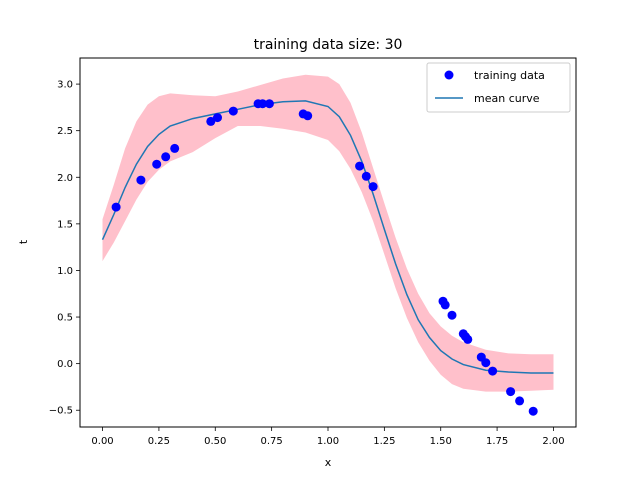 This screenshot has height=480, width=640. What do you see at coordinates (553, 441) in the screenshot?
I see `x-tick-label: 2.00` at bounding box center [553, 441].